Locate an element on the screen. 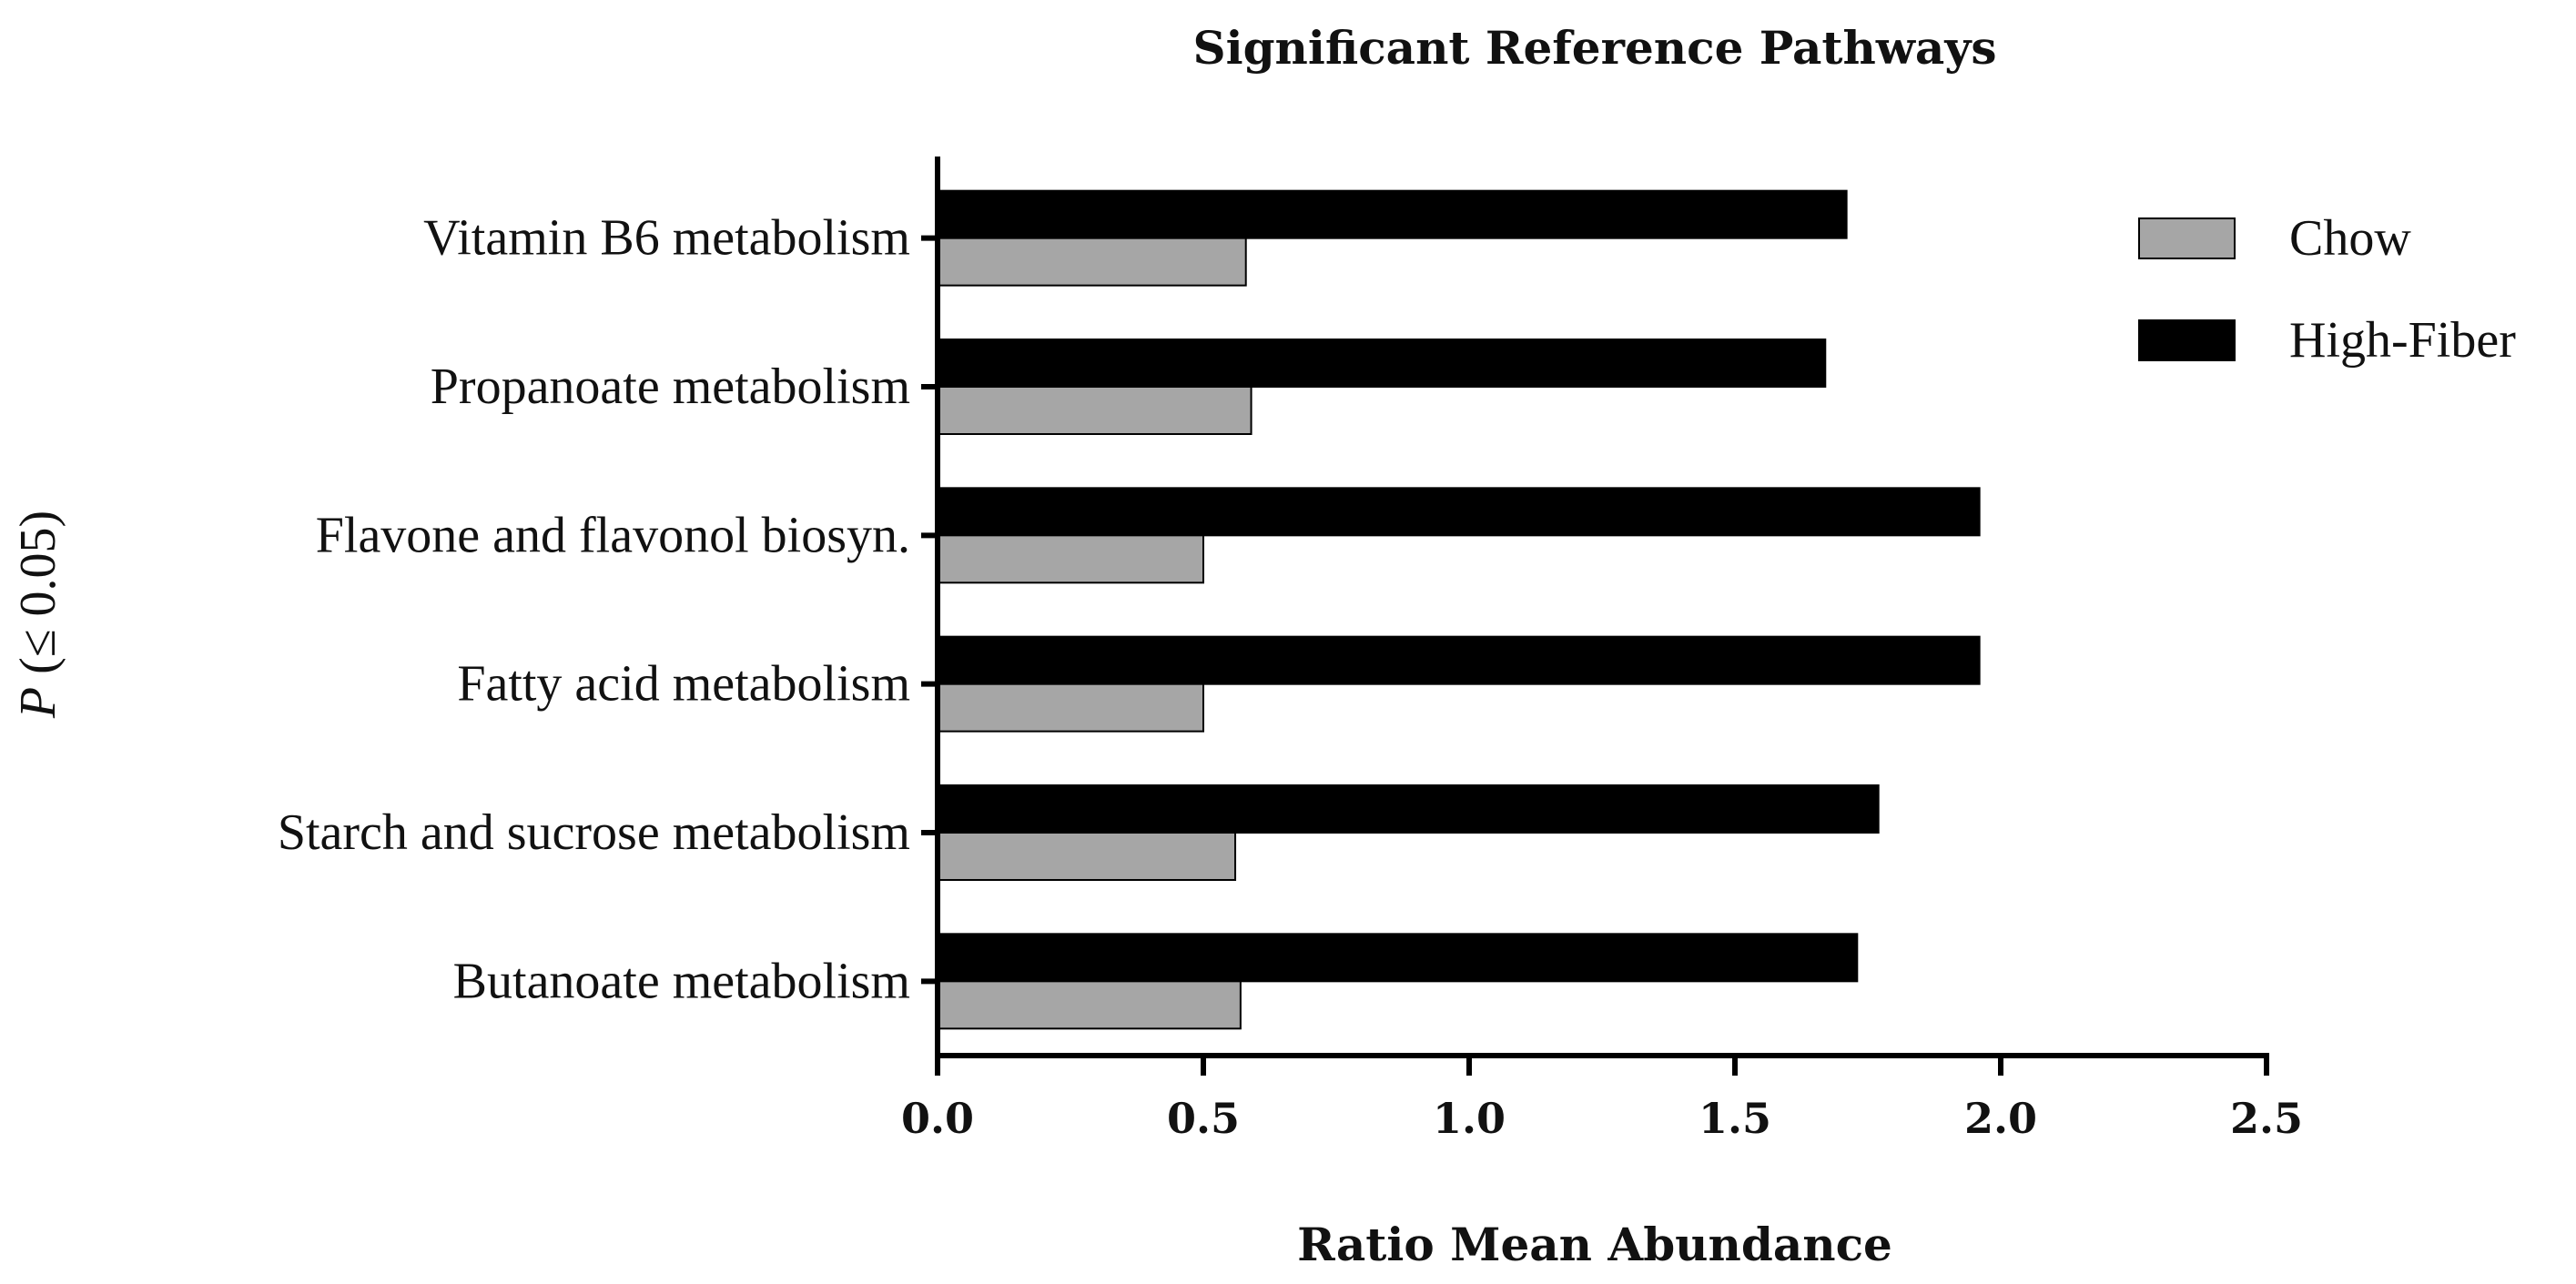  category-label-6: Butanoate metabolism is located at coordinates (681, 981).